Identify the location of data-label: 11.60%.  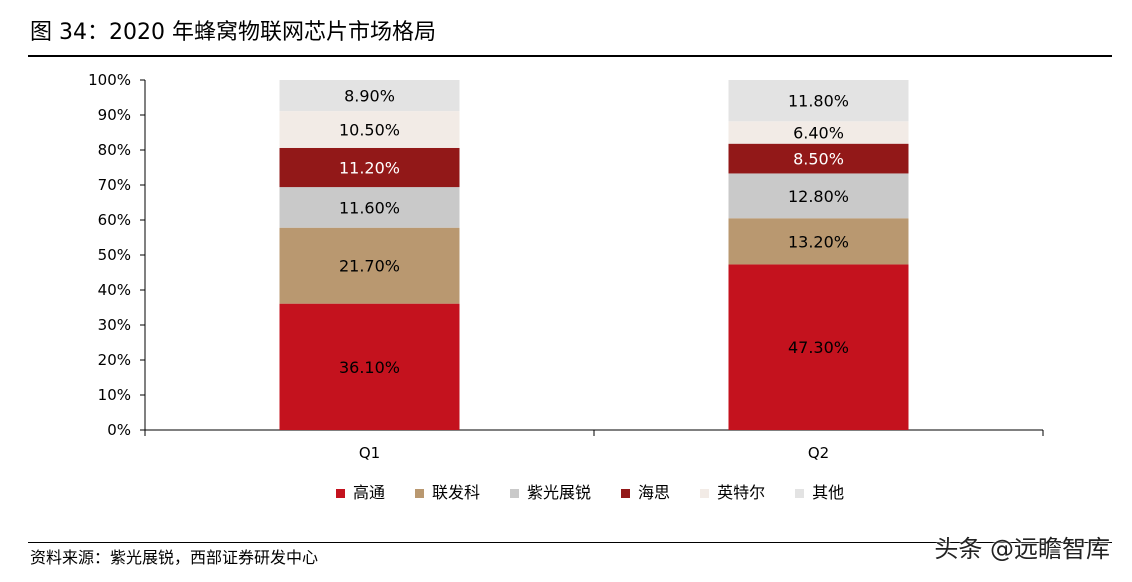
(369, 207).